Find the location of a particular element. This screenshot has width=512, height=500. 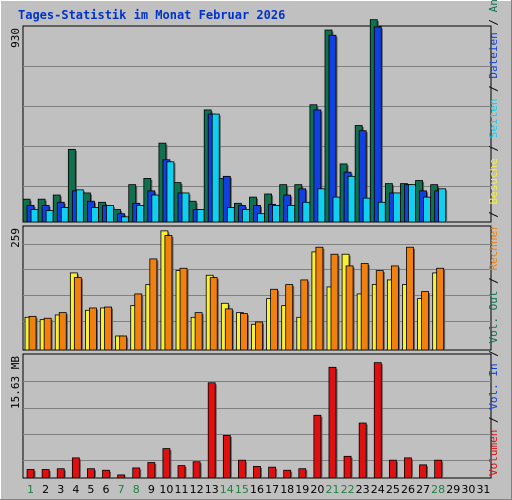

legend-dateien: Dateien is located at coordinates (493, 55).